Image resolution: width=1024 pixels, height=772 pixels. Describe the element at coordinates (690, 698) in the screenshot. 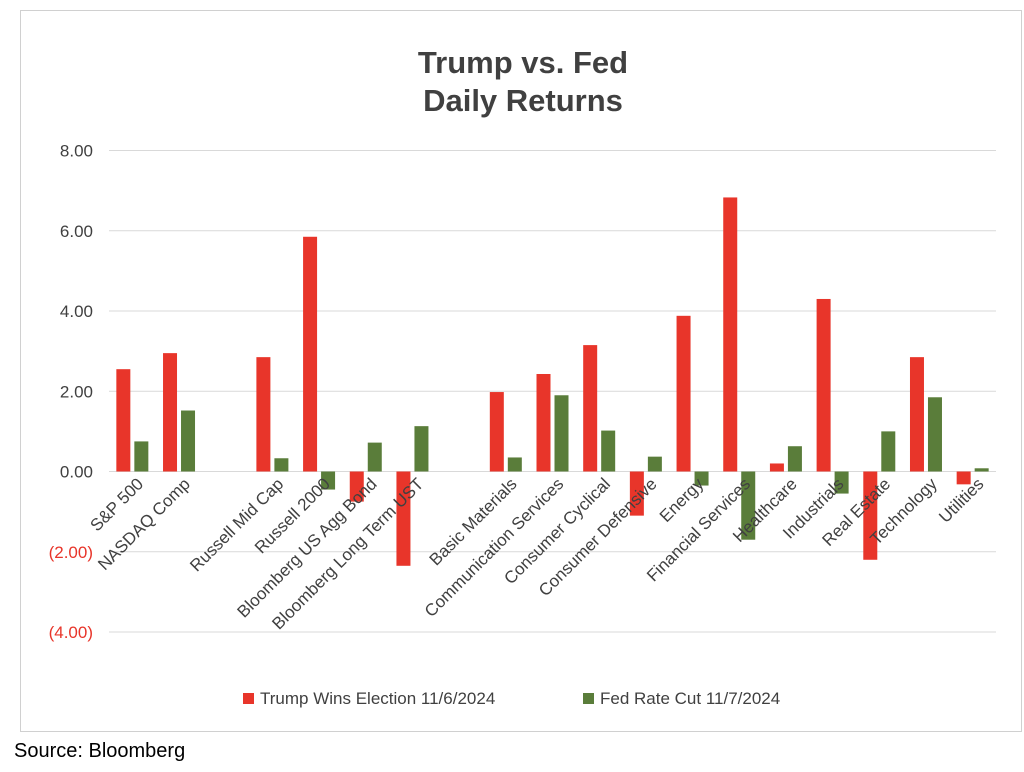

I see `legend-label: Fed Rate Cut 11/7/2024` at that location.